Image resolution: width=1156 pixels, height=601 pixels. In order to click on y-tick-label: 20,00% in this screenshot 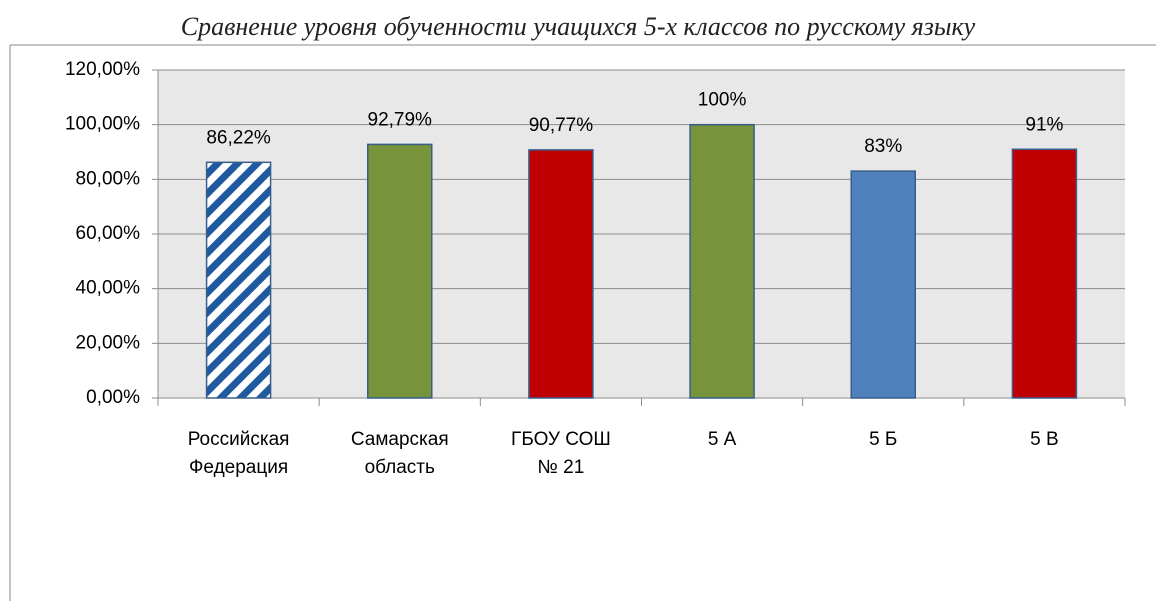, I will do `click(108, 342)`.